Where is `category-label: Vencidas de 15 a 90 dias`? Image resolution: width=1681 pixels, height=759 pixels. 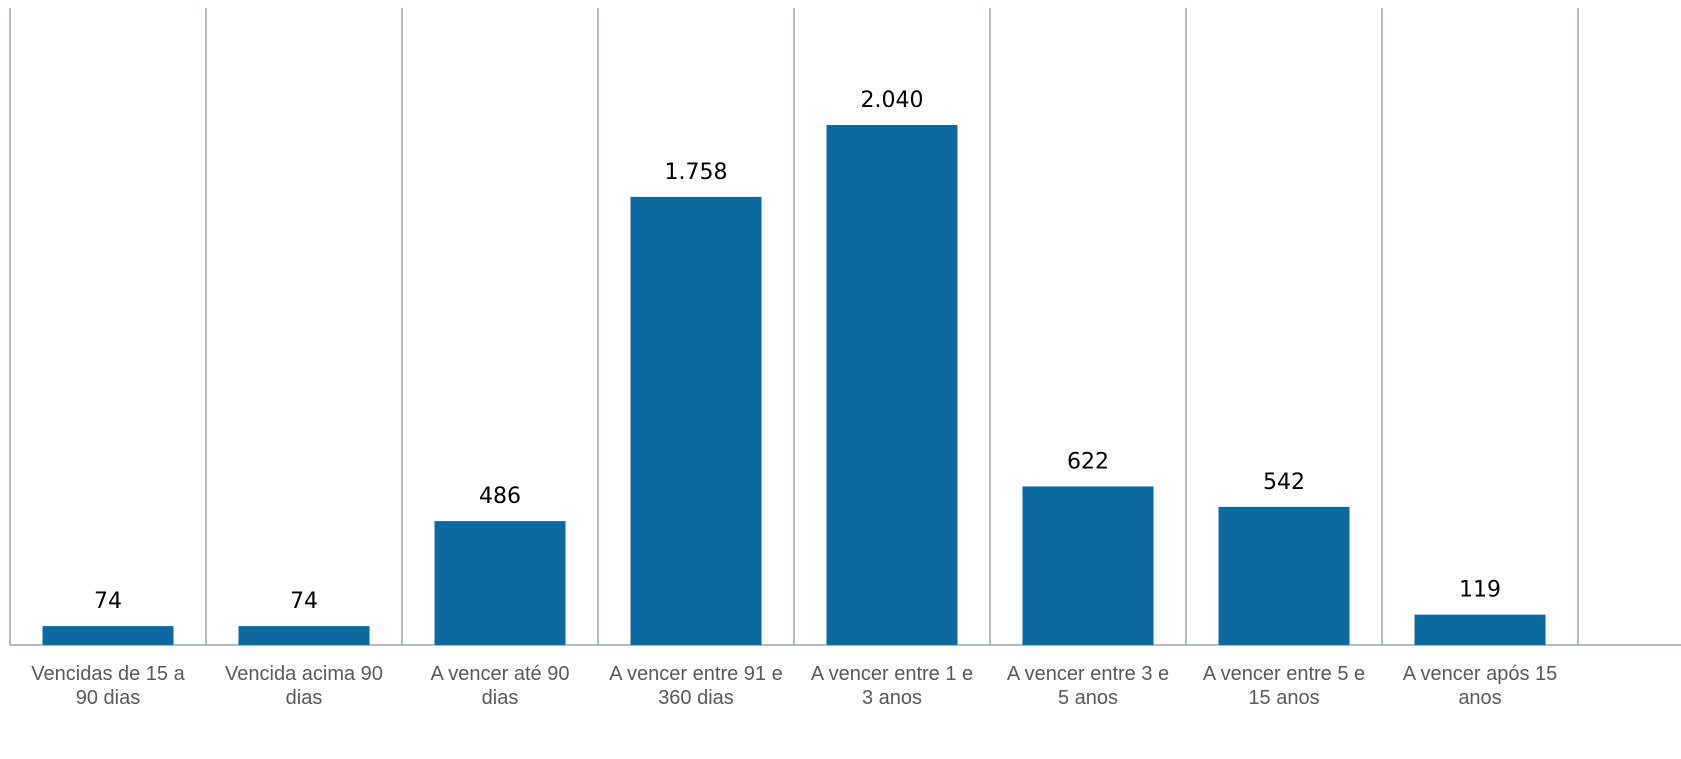
category-label: Vencidas de 15 a 90 dias is located at coordinates (108, 686).